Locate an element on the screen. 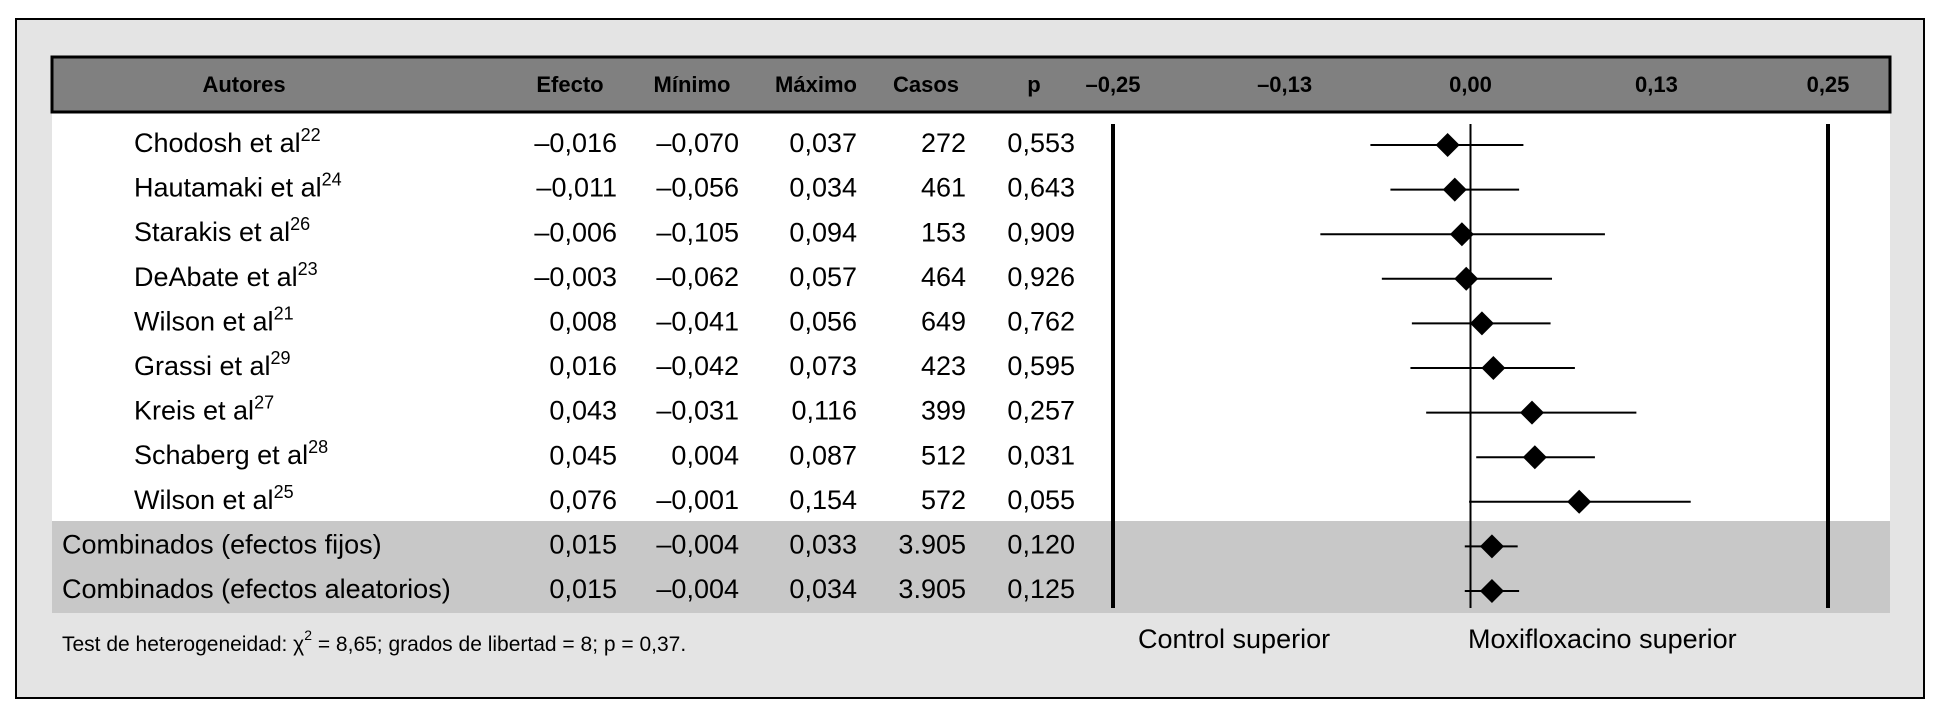  upper-value: 0,056 is located at coordinates (823, 322).